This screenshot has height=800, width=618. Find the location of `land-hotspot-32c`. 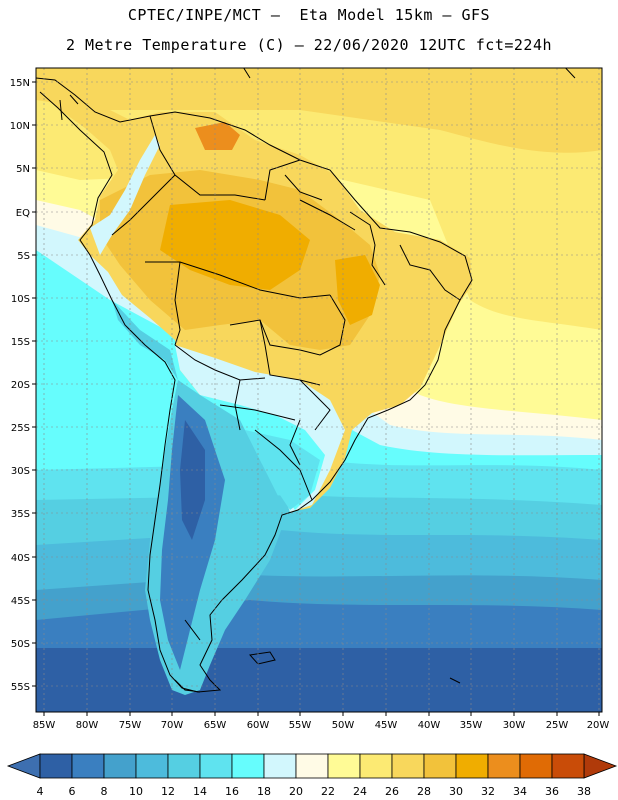

land-hotspot-32c is located at coordinates (217, 136).